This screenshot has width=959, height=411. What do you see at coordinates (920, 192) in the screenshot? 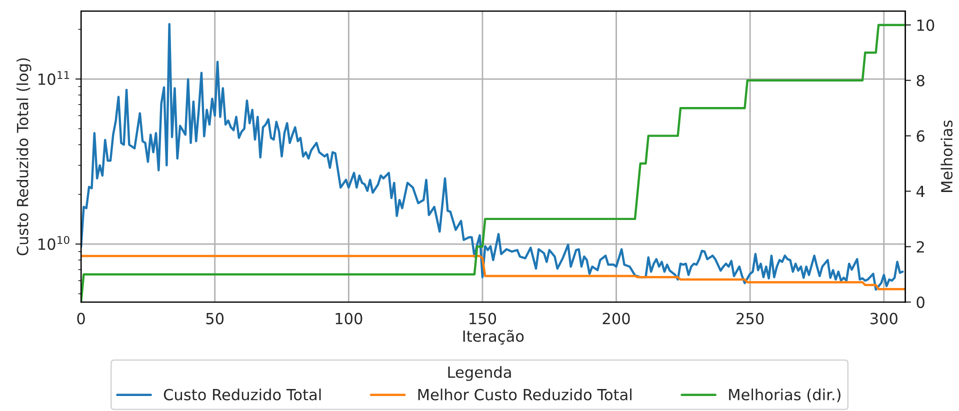
I see `y2-tick-label: 4` at bounding box center [920, 192].